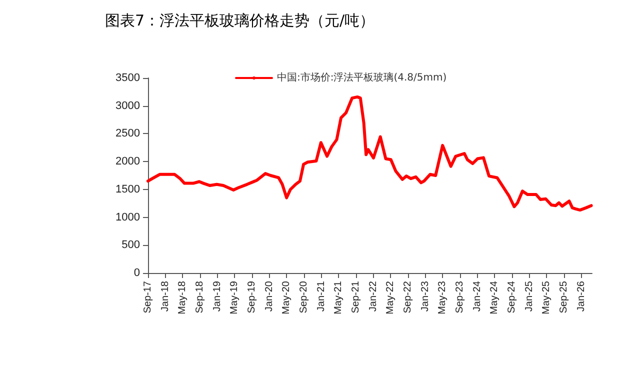  Describe the element at coordinates (494, 297) in the screenshot. I see `x-tick-label: May-24` at that location.